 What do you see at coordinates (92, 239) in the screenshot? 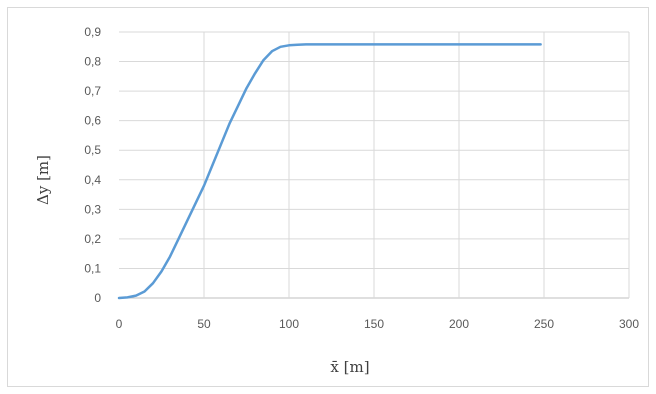
I see `y-tick-label: 0,2` at bounding box center [92, 239].